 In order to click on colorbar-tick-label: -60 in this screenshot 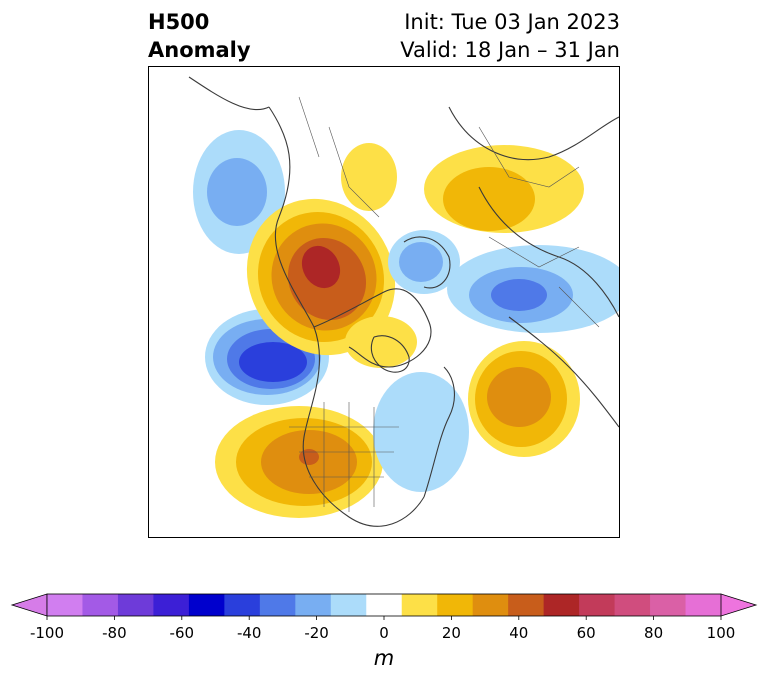, I will do `click(182, 633)`.